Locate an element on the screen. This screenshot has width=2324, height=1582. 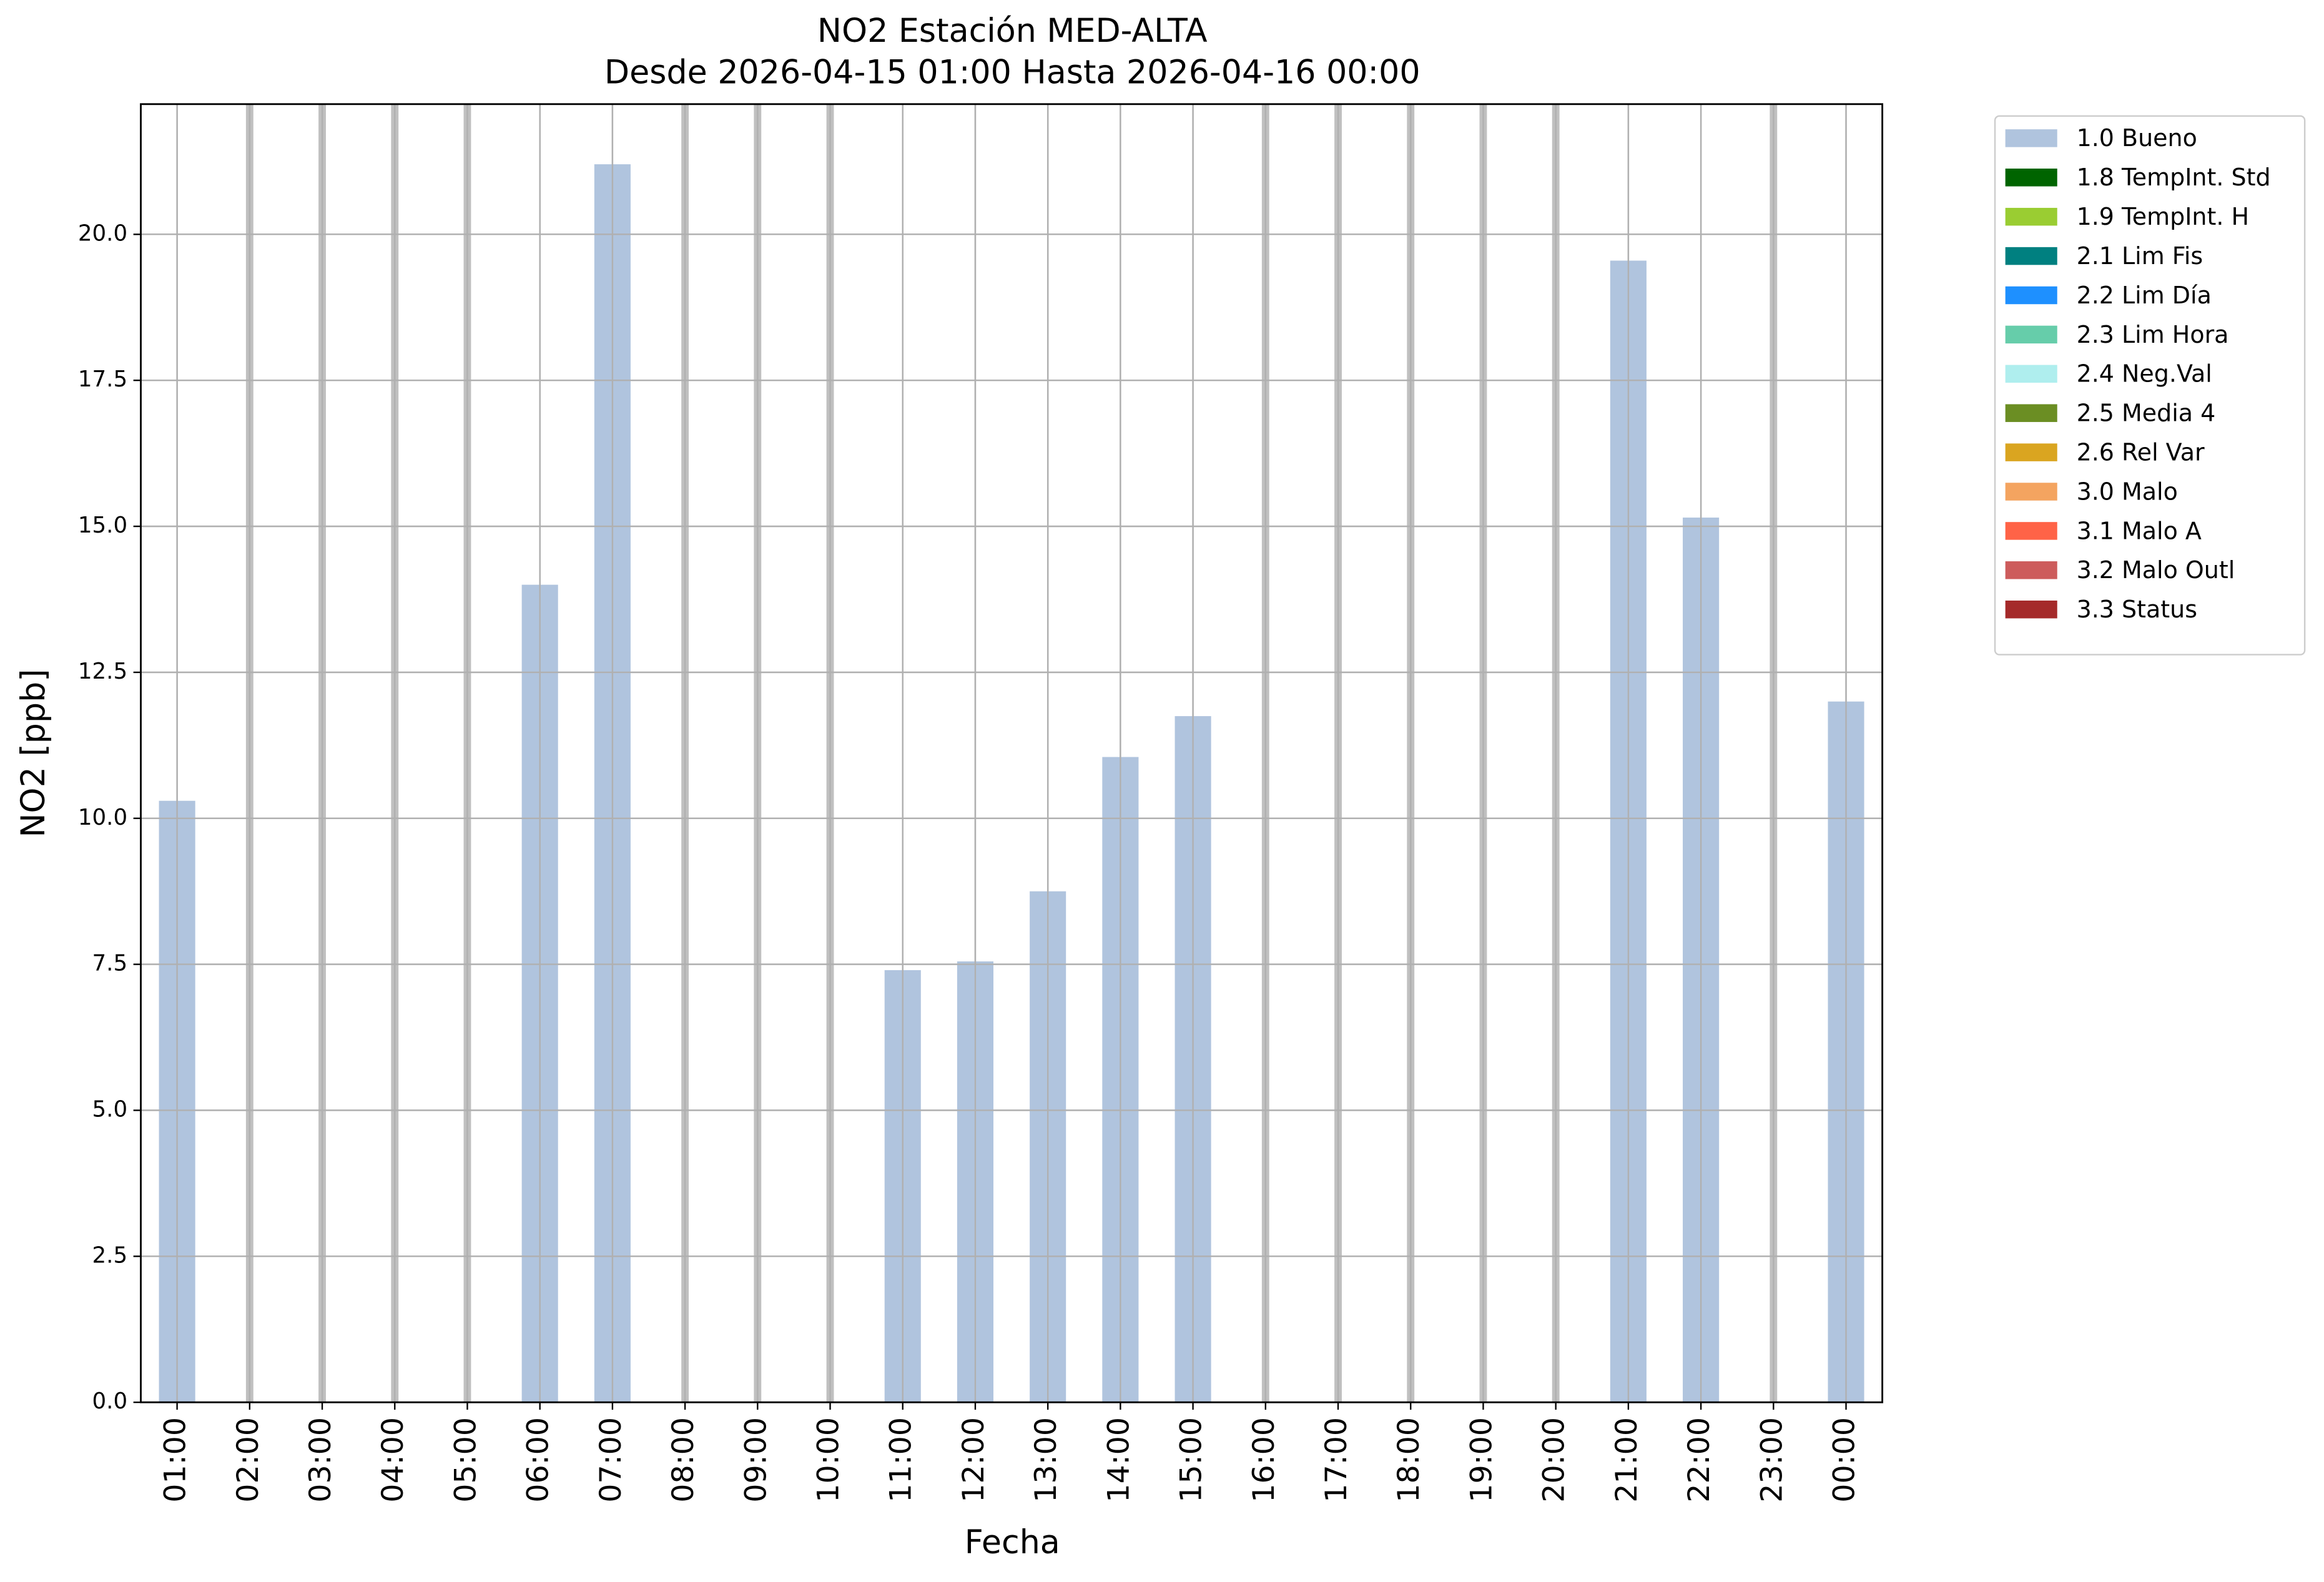
legend-label: 2.5 Media 4 is located at coordinates (2146, 413).